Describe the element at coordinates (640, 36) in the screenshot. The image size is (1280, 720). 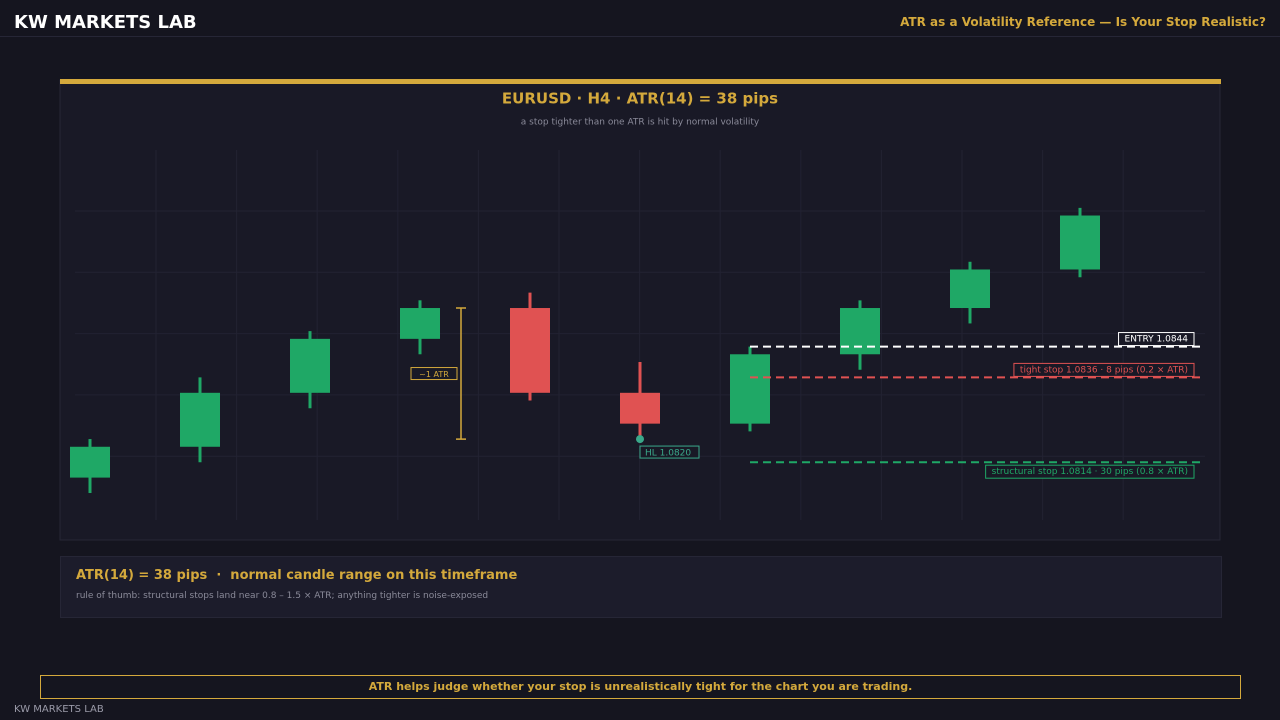
I see `divider` at that location.